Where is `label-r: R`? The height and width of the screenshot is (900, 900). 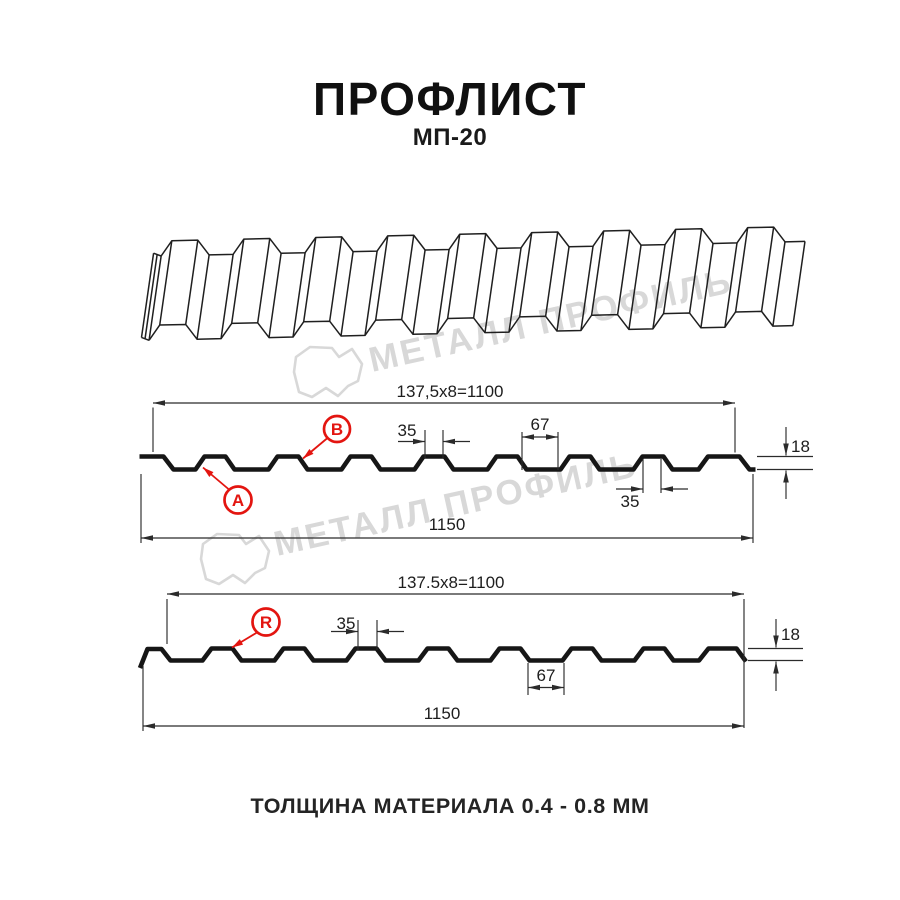 label-r: R is located at coordinates (266, 622).